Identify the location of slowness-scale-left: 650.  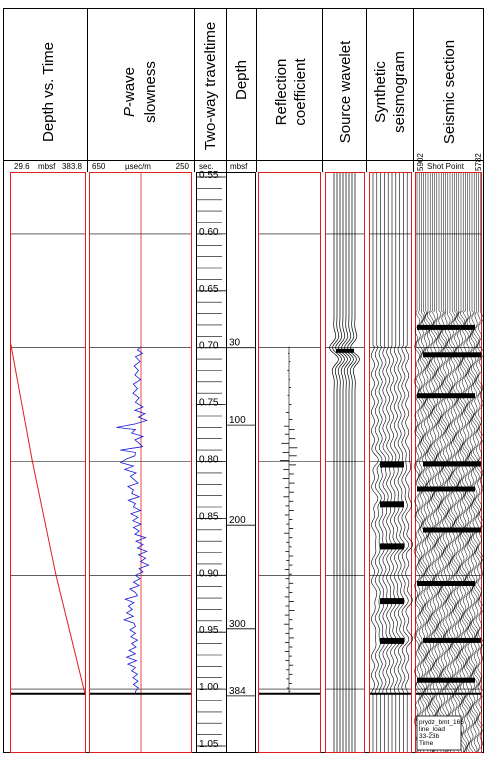
(99, 166).